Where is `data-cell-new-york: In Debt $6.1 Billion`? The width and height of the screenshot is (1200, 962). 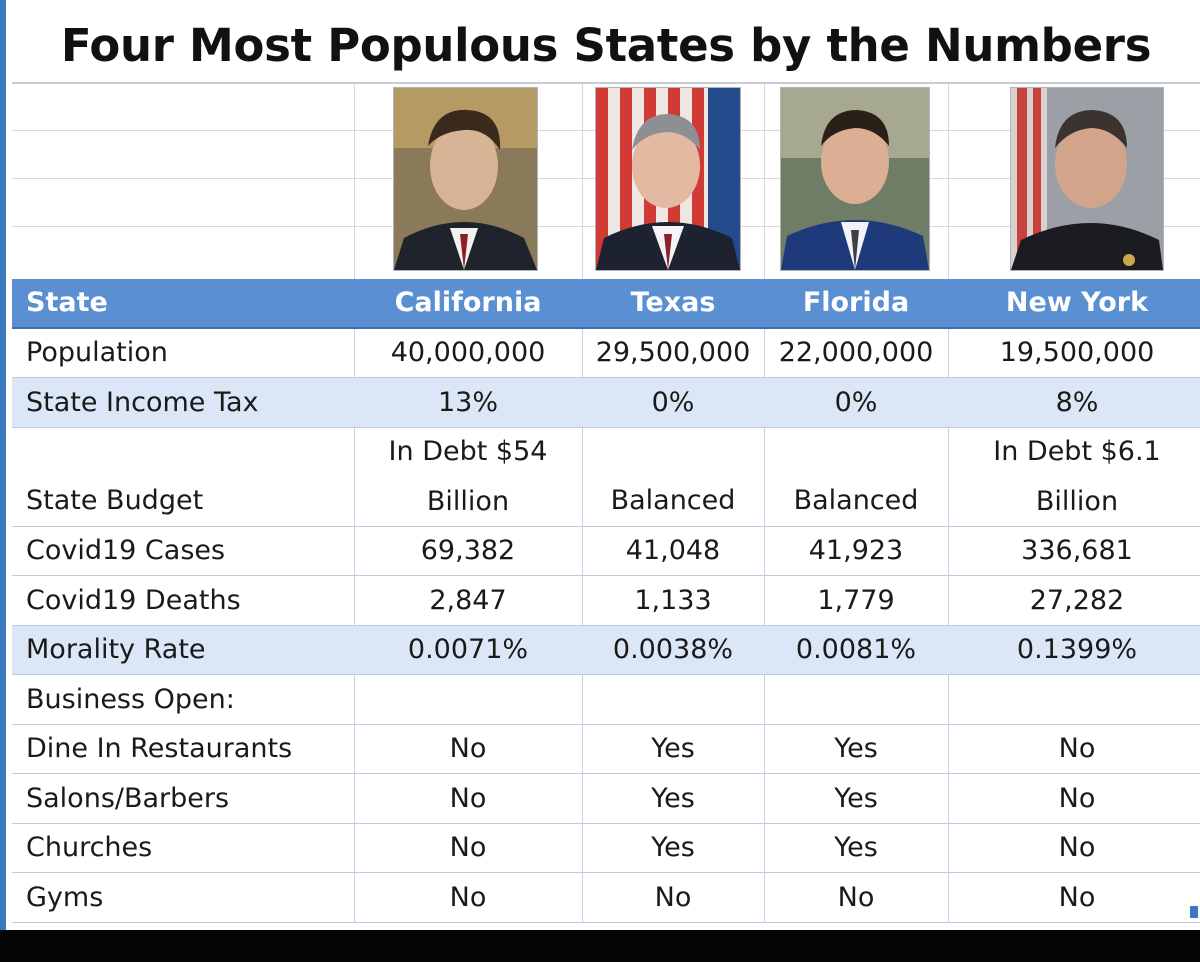 data-cell-new-york: In Debt $6.1 Billion is located at coordinates (1077, 476).